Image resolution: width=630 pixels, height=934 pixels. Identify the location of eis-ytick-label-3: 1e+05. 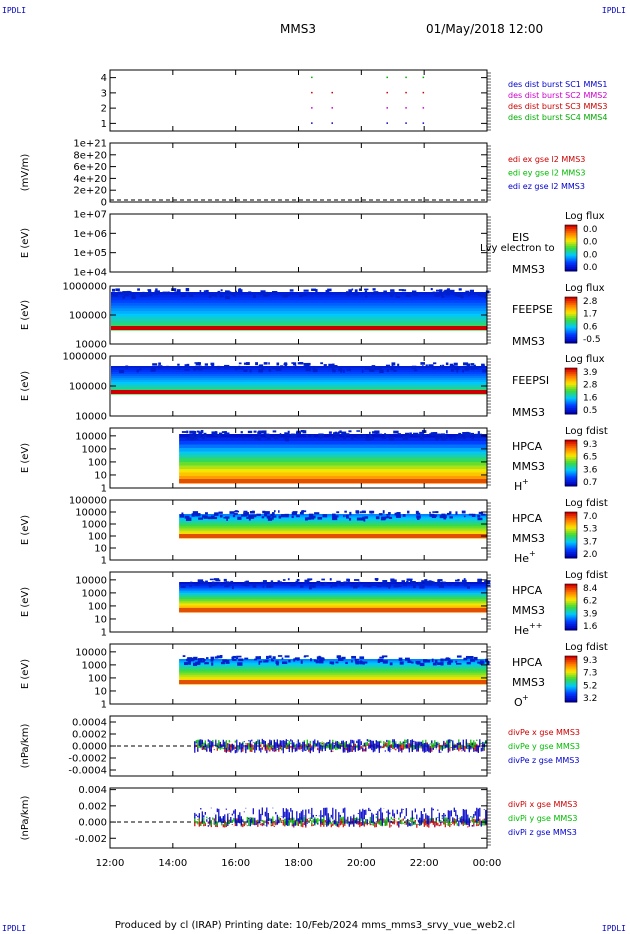
(90, 253).